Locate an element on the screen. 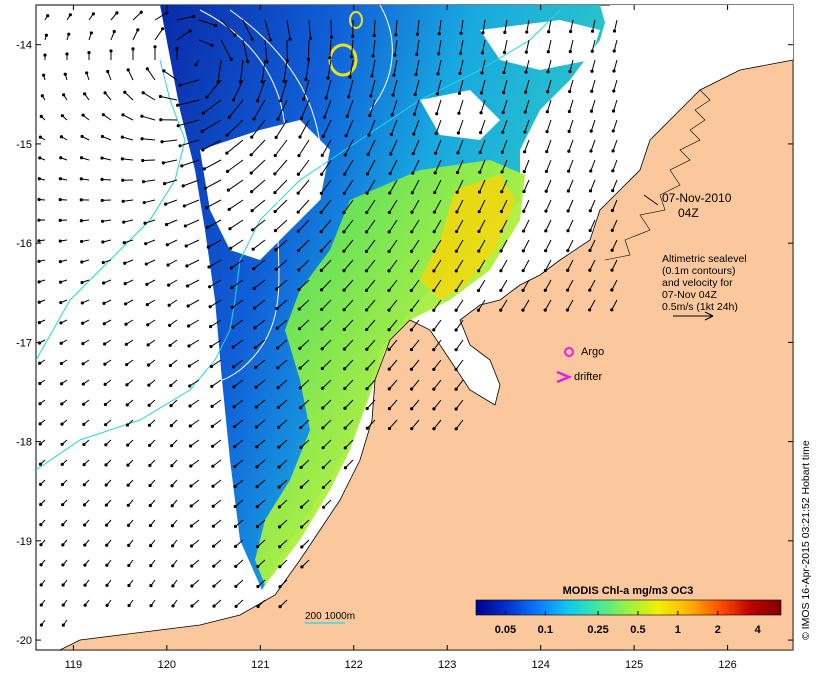  no-data-region is located at coordinates (666, 57).